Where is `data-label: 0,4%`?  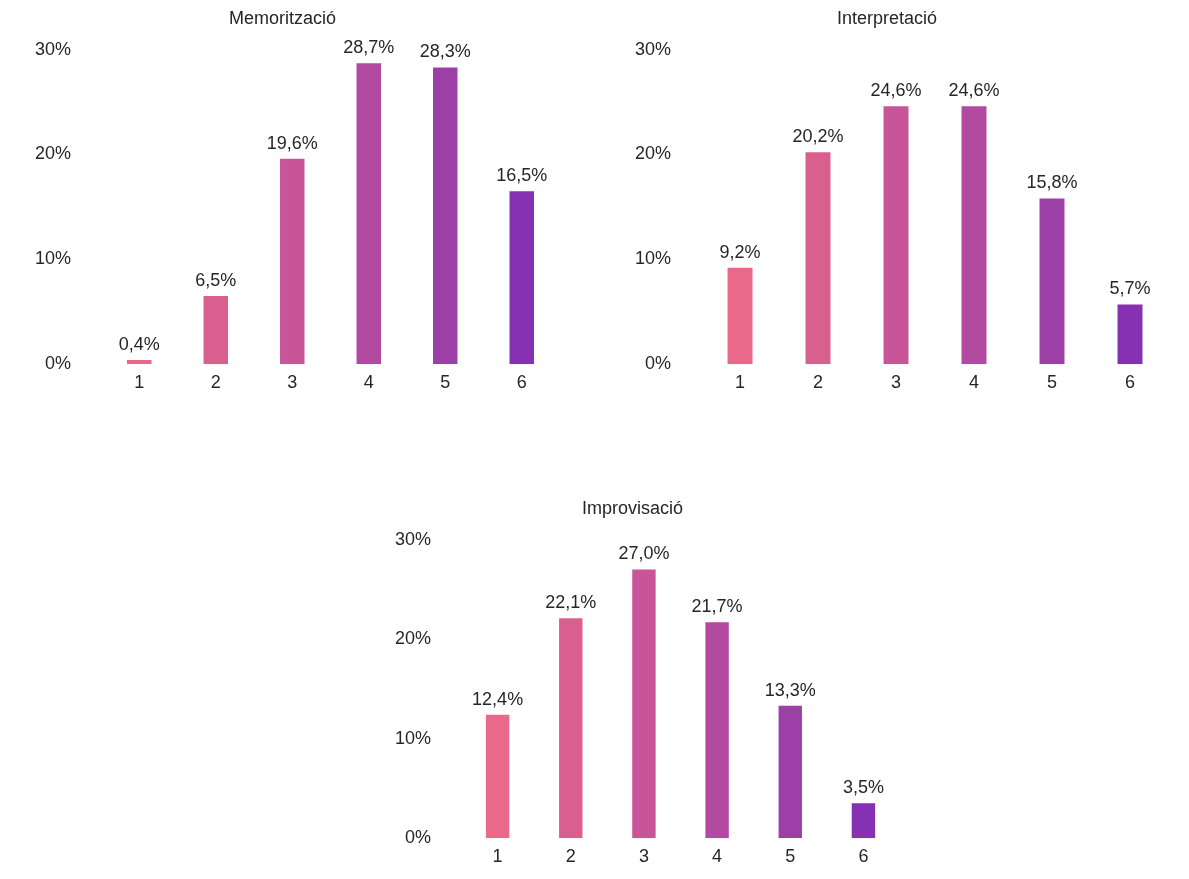
data-label: 0,4% is located at coordinates (139, 343).